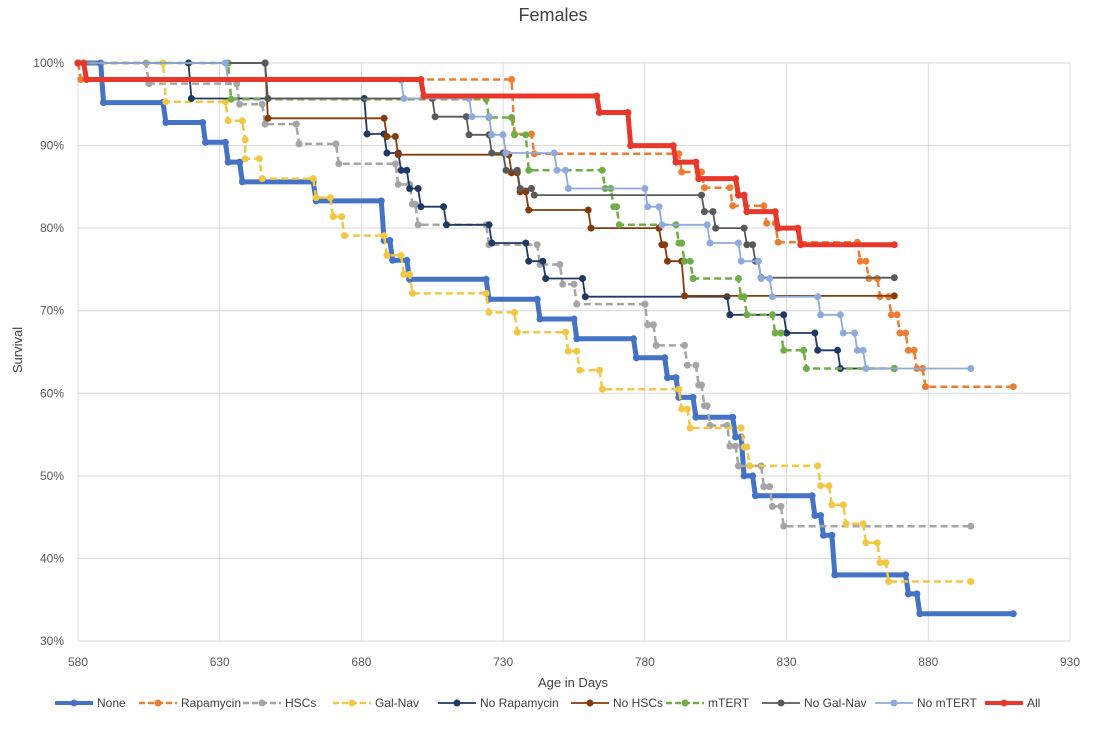  What do you see at coordinates (1033, 703) in the screenshot?
I see `legend-label: All` at bounding box center [1033, 703].